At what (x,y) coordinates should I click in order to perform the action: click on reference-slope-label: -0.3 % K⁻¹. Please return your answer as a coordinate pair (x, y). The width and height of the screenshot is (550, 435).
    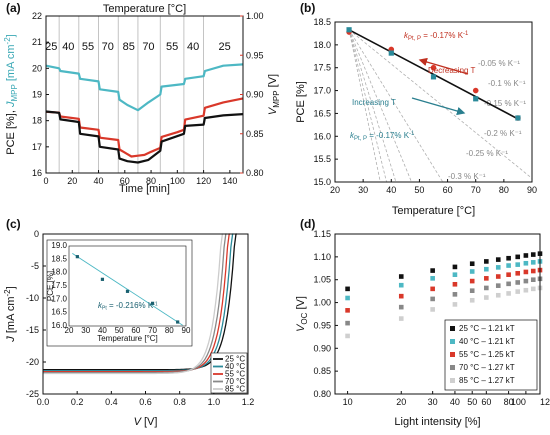
    Looking at the image, I should click on (467, 176).